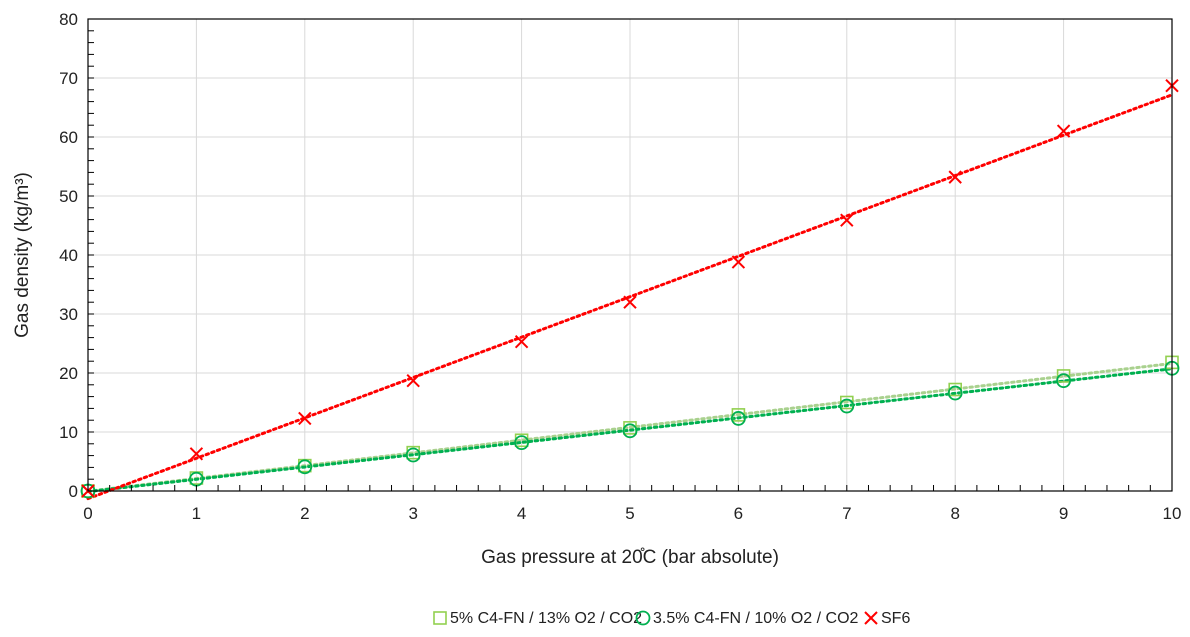  What do you see at coordinates (68, 137) in the screenshot?
I see `y-tick-label: 60` at bounding box center [68, 137].